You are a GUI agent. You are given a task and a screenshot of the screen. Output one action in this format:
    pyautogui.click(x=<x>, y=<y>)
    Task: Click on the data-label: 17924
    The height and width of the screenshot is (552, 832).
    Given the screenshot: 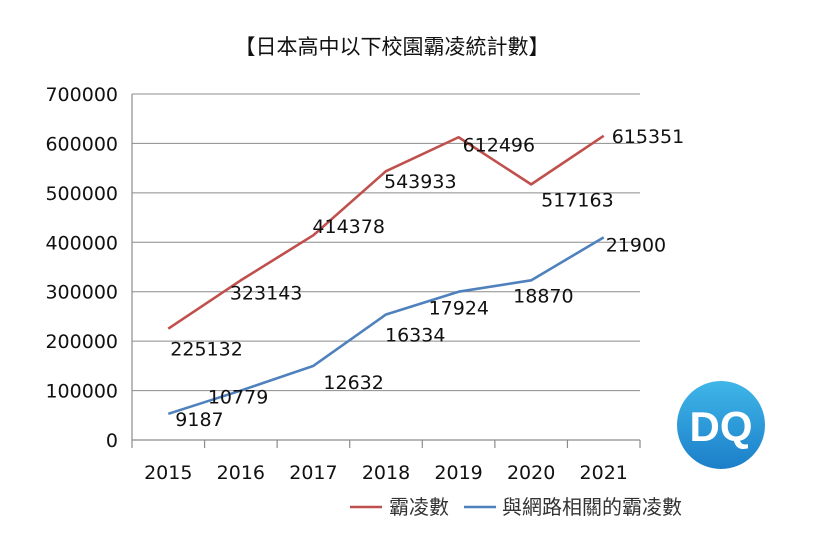 What is the action you would take?
    pyautogui.click(x=459, y=309)
    